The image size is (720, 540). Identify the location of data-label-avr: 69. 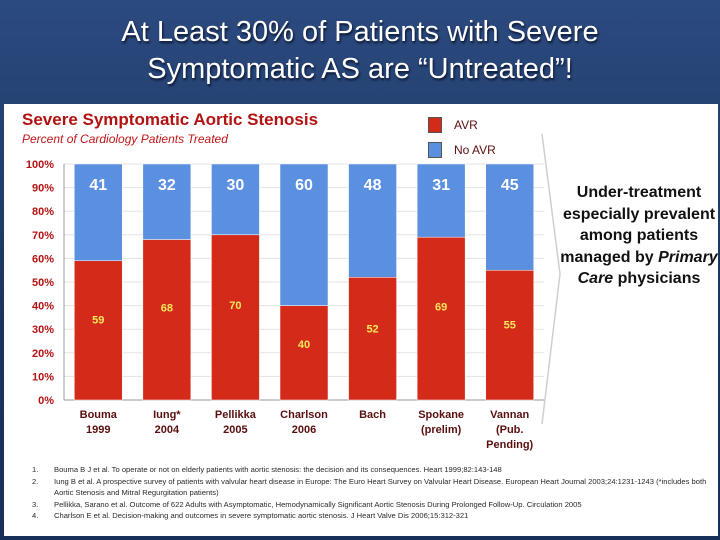
(441, 307).